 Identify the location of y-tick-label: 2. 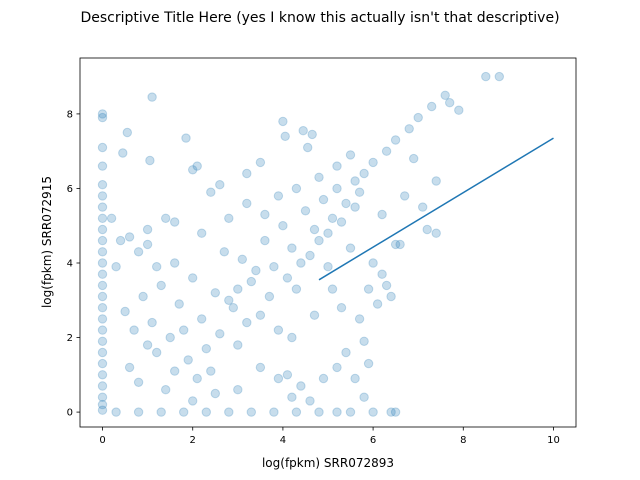
(70, 338).